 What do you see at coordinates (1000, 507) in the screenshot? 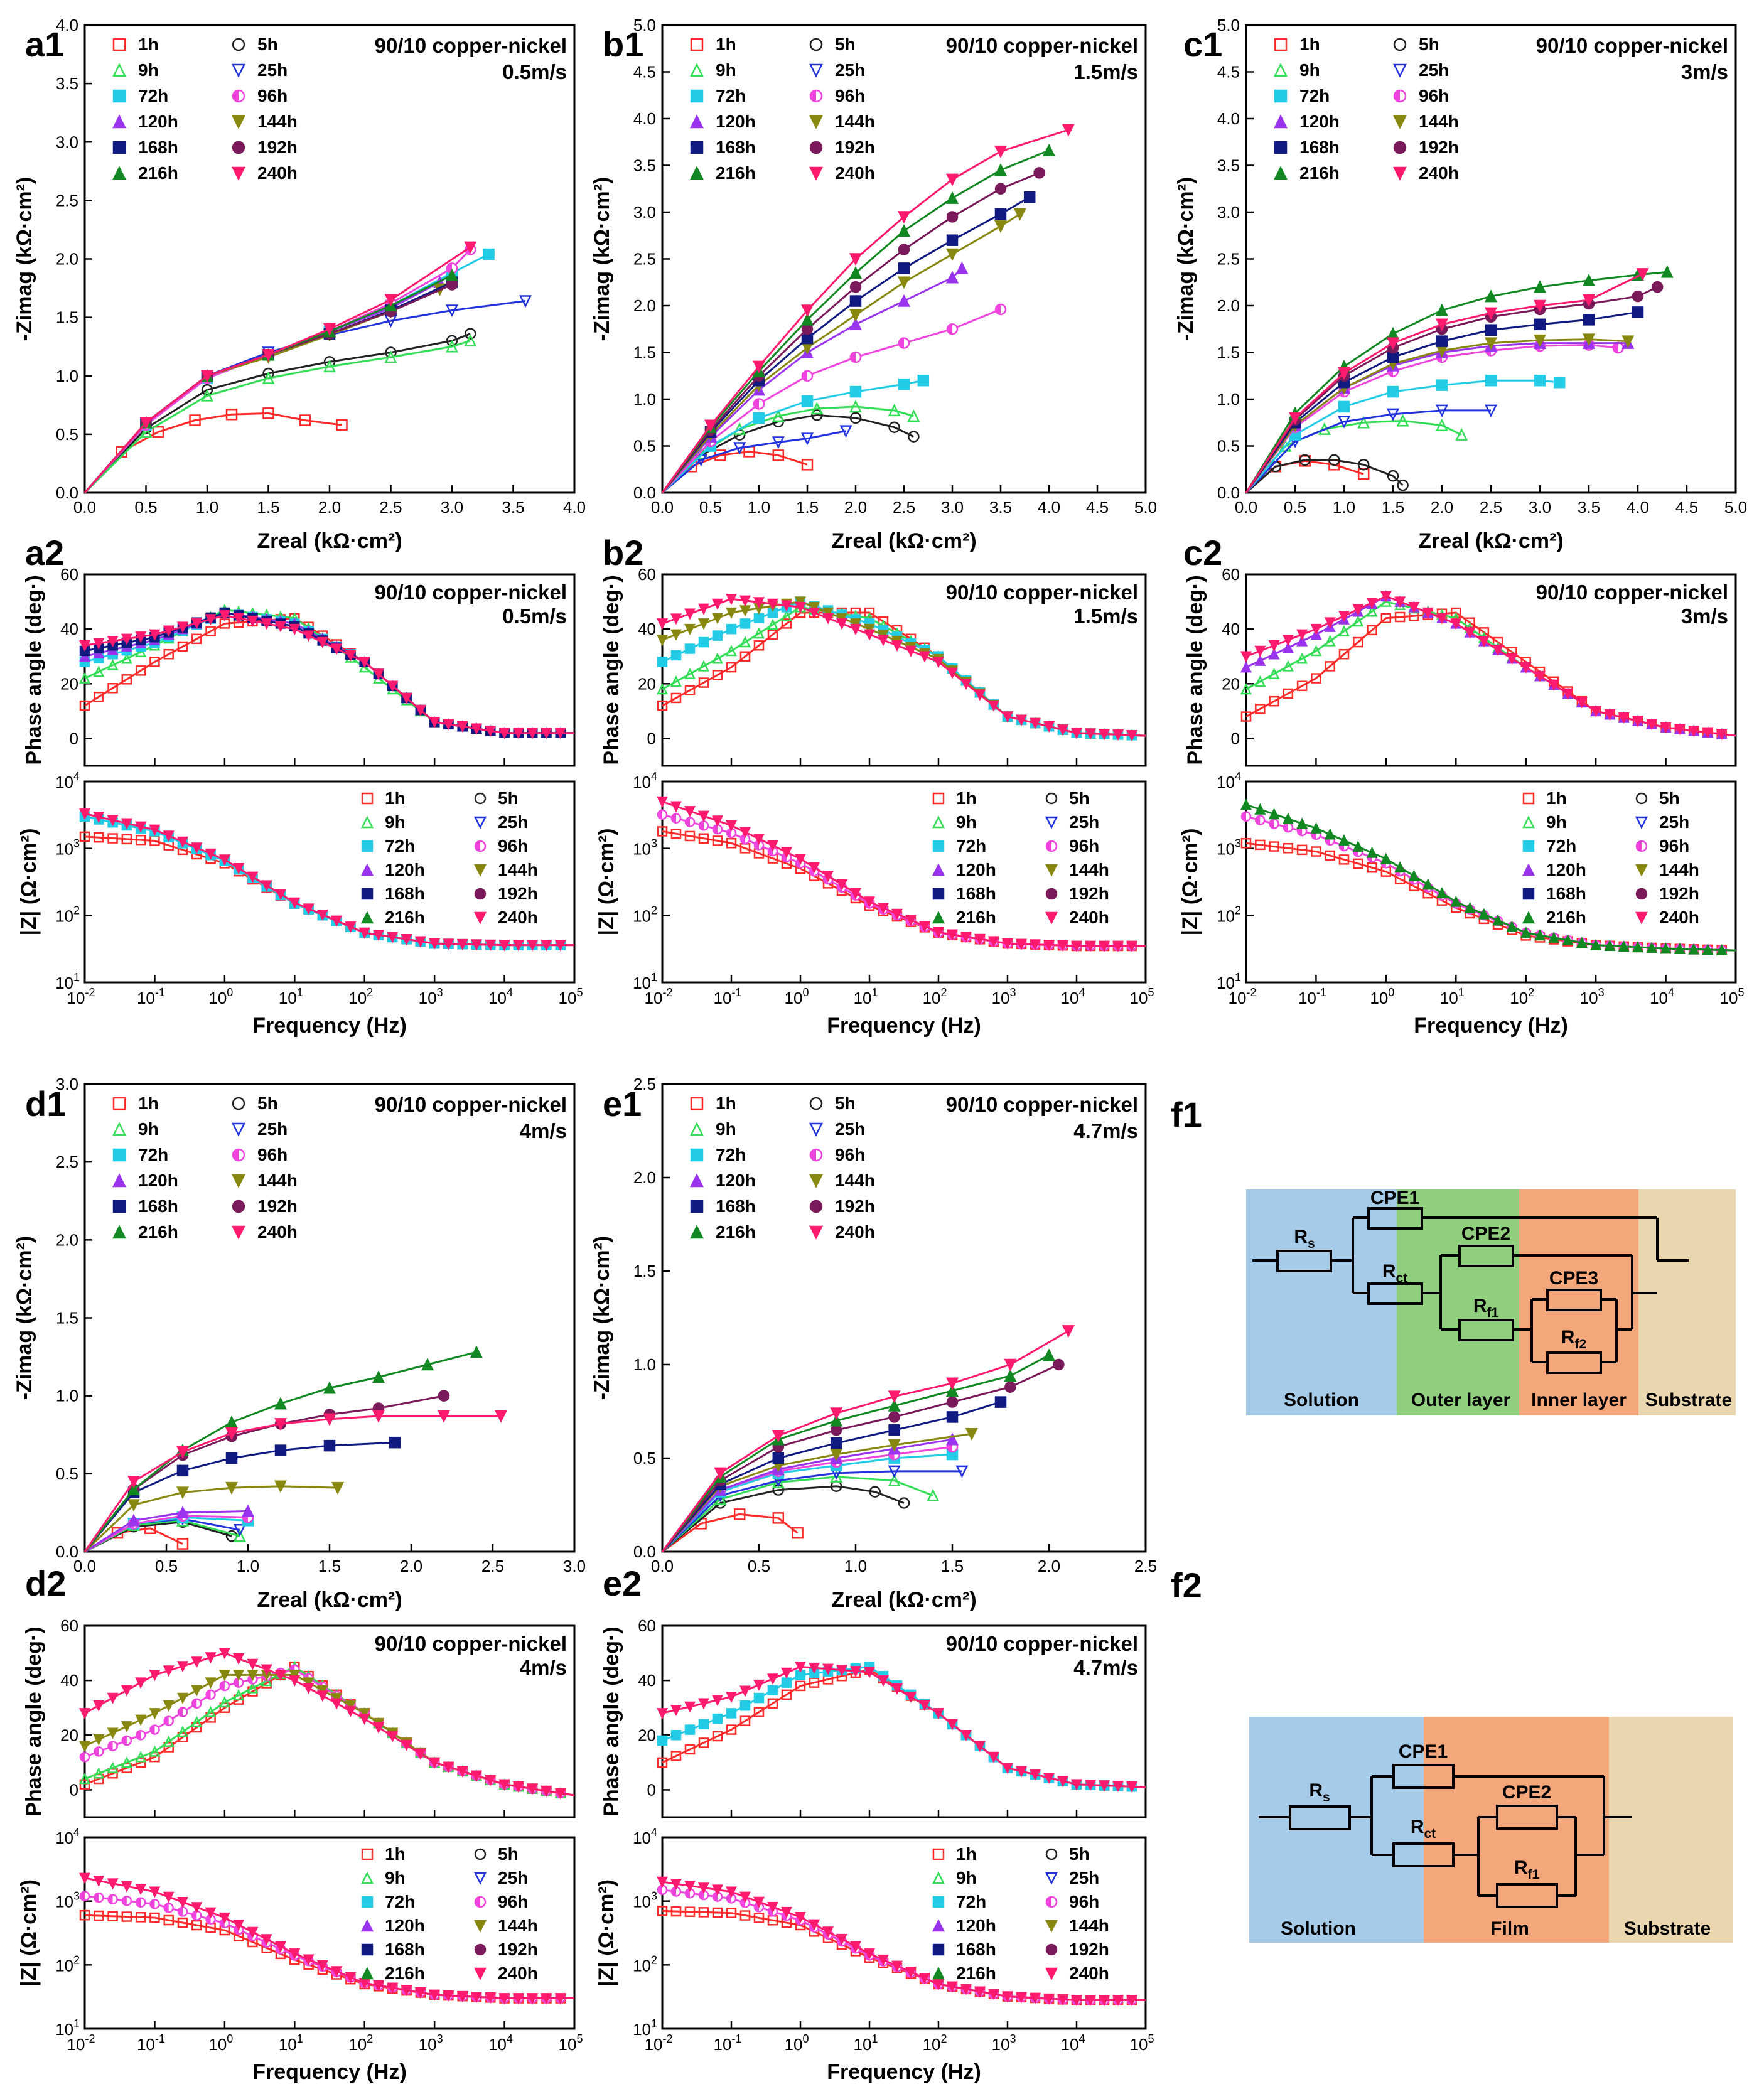
I see `x-tick-label: 3.5` at bounding box center [1000, 507].